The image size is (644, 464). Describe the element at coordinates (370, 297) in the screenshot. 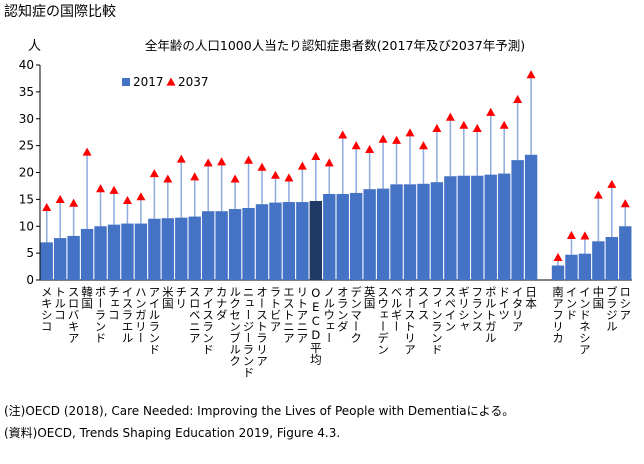

I see `x-tick-label: 英国` at that location.